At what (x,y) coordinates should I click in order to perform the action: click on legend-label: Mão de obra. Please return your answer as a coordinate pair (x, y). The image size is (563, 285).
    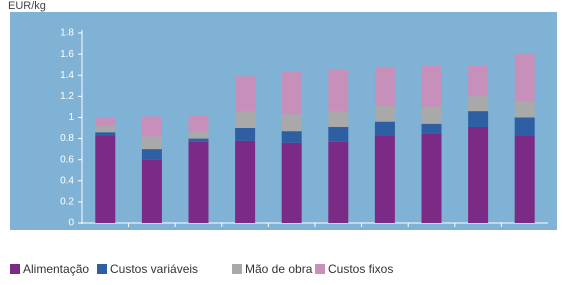
    Looking at the image, I should click on (279, 269).